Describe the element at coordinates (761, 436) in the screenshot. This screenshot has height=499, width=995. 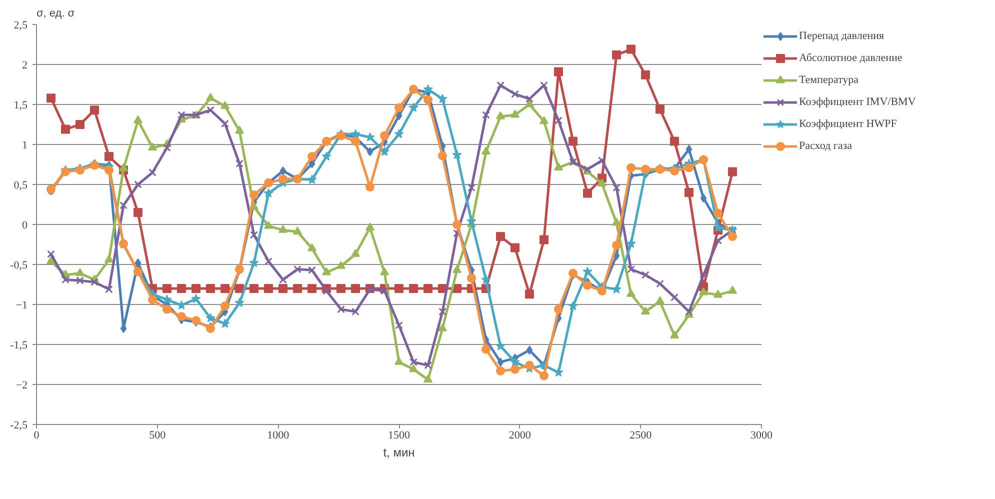
I see `x-tick-label: 3000` at that location.